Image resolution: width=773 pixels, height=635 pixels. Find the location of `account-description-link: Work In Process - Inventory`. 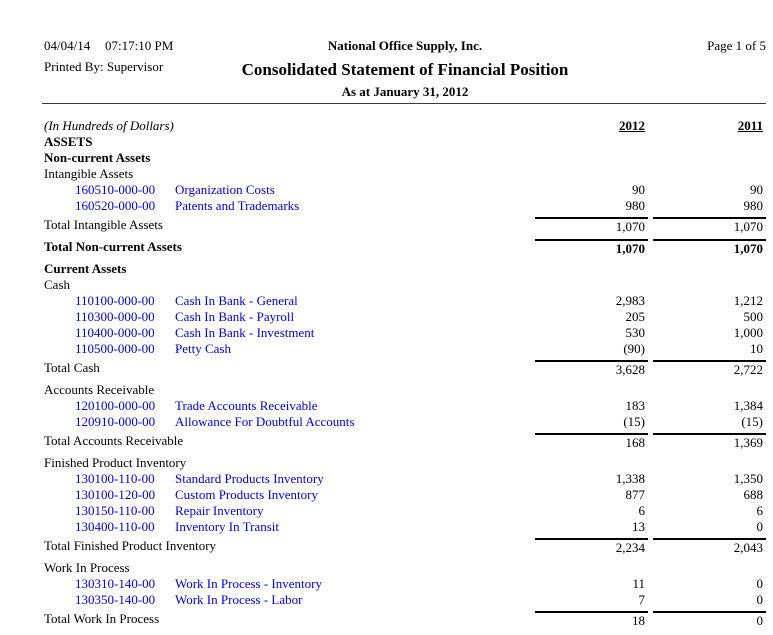

account-description-link: Work In Process - Inventory is located at coordinates (248, 583).